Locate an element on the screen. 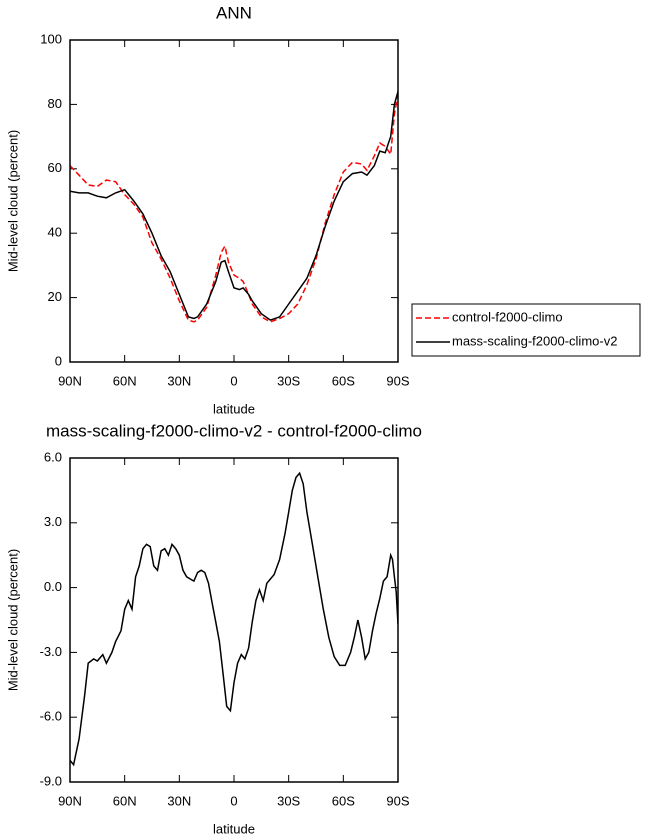  y-tick-label: -6.0 is located at coordinates (51, 716).